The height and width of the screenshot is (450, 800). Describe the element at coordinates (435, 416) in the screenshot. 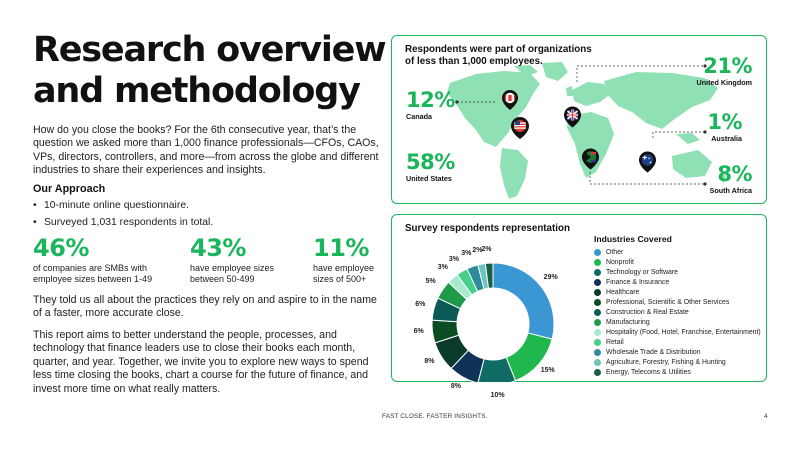

I see `footer-tagline: FAST CLOSE. FASTER INSIGHTS.` at that location.